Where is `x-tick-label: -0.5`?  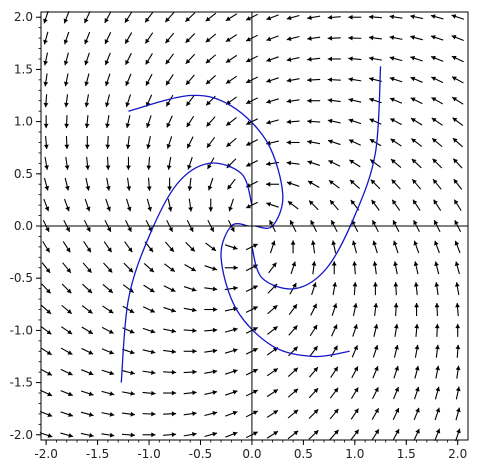 x-tick-label: -0.5 is located at coordinates (200, 454).